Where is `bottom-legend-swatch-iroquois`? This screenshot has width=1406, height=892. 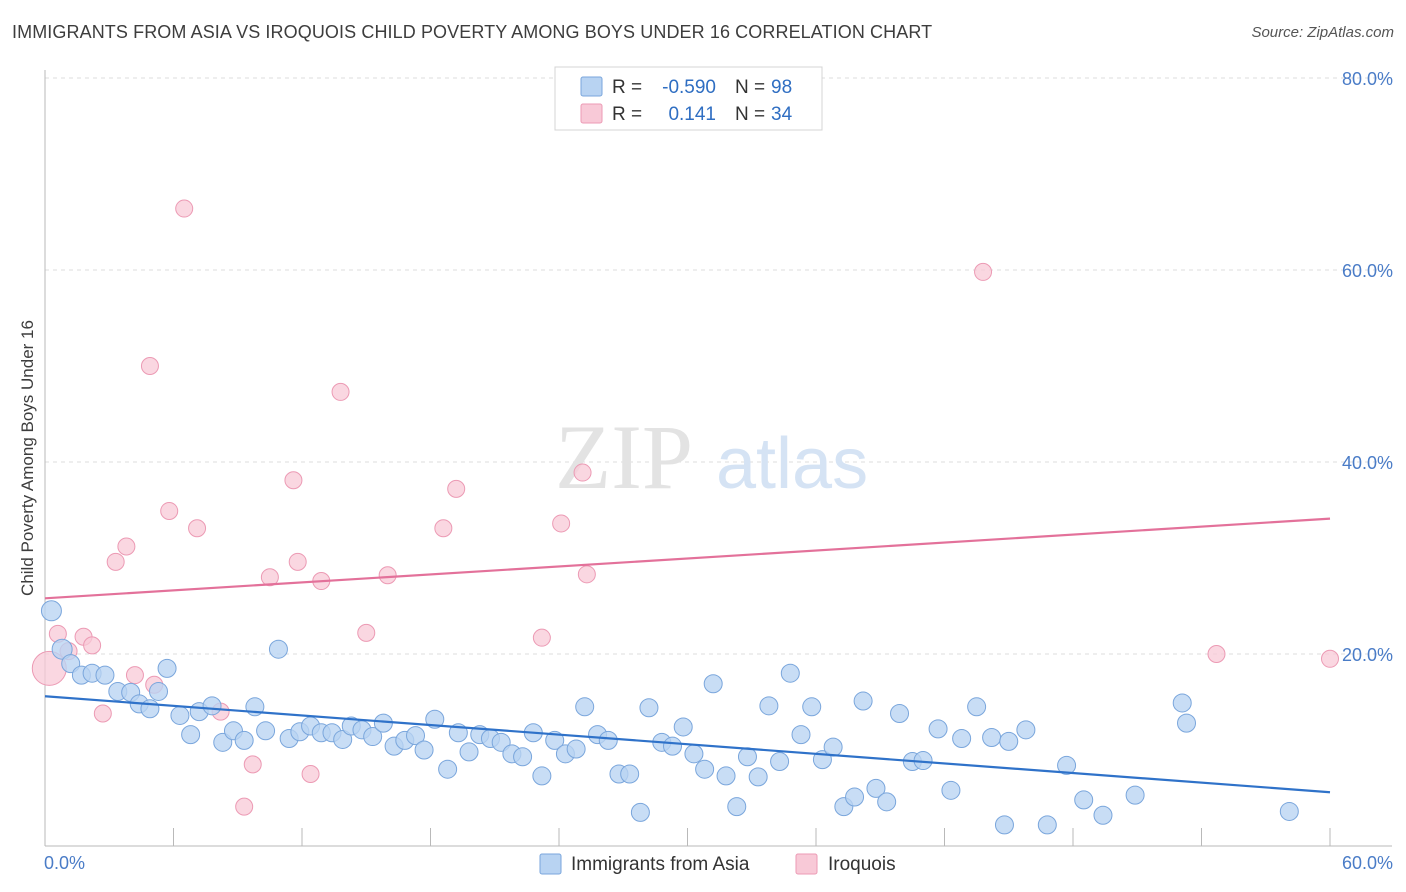 bottom-legend-swatch-iroquois is located at coordinates (806, 864).